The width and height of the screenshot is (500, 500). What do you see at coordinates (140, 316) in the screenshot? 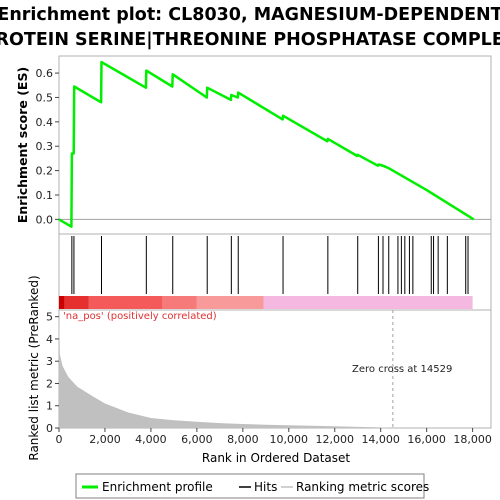
I see `positive-correlation-label: 'na_pos' (positively correlated)` at bounding box center [140, 316].